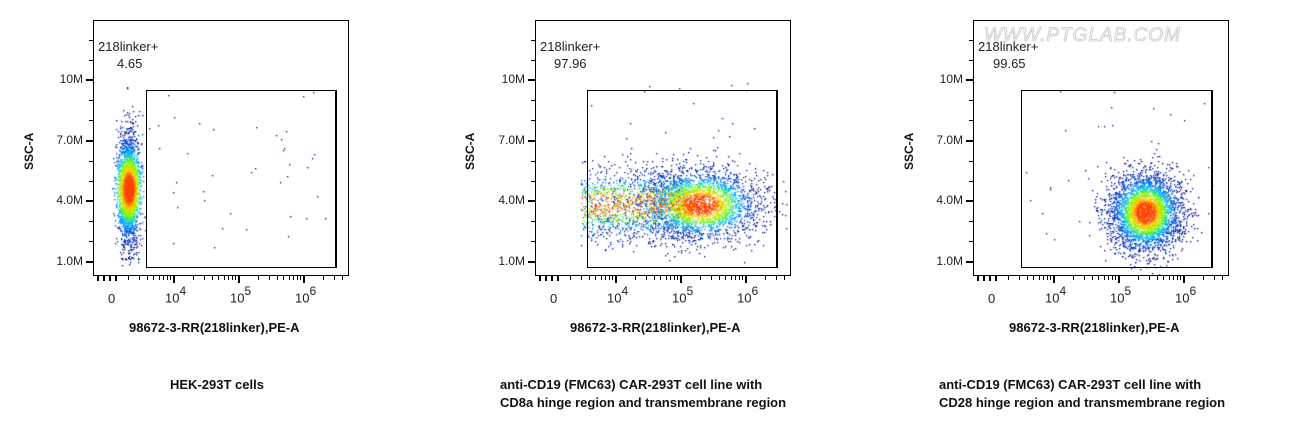 The height and width of the screenshot is (441, 1293). Describe the element at coordinates (130, 63) in the screenshot. I see `gate-percent: 4.65` at that location.